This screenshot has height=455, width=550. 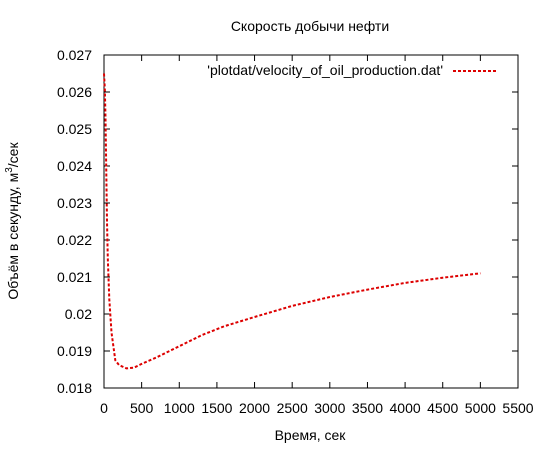 I want to click on x-tick-label: 1500, so click(x=216, y=408).